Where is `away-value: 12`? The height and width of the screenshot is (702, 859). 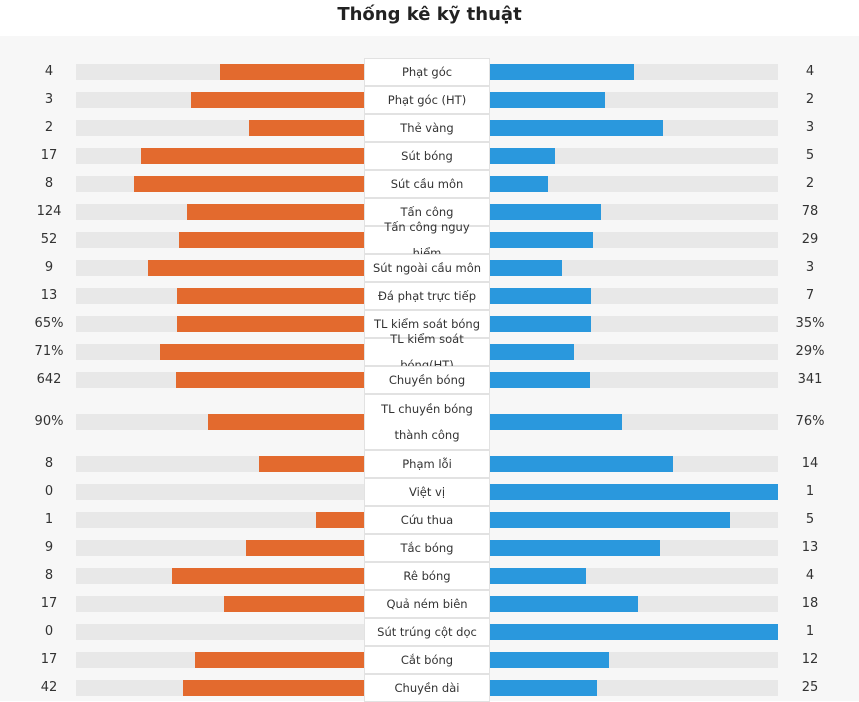 away-value: 12 is located at coordinates (810, 659).